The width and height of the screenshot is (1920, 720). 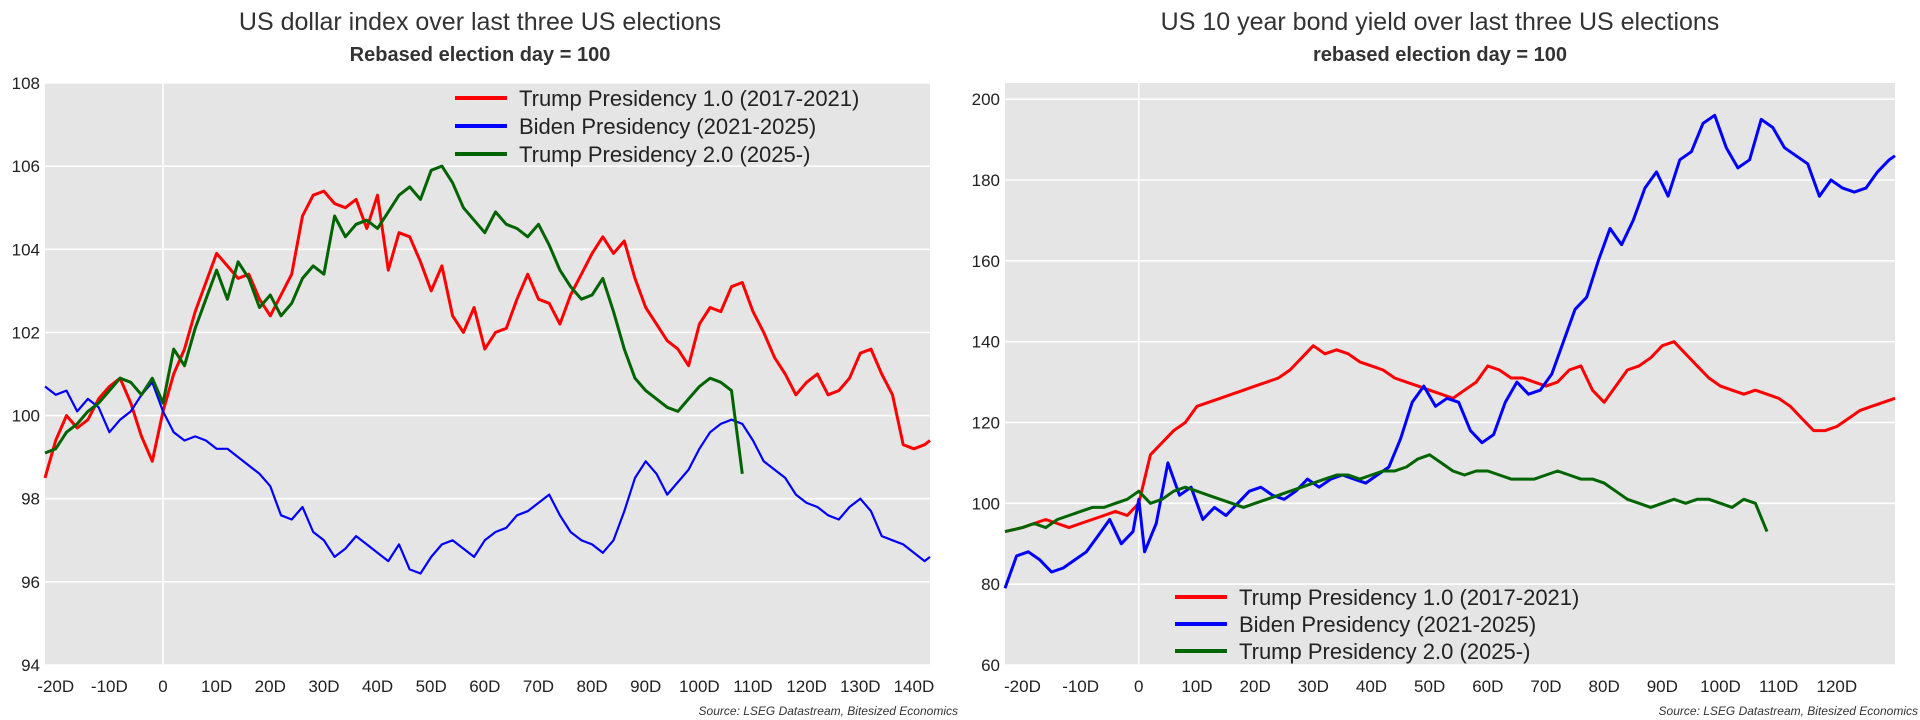 What do you see at coordinates (914, 686) in the screenshot?
I see `x-tick-label: 140D` at bounding box center [914, 686].